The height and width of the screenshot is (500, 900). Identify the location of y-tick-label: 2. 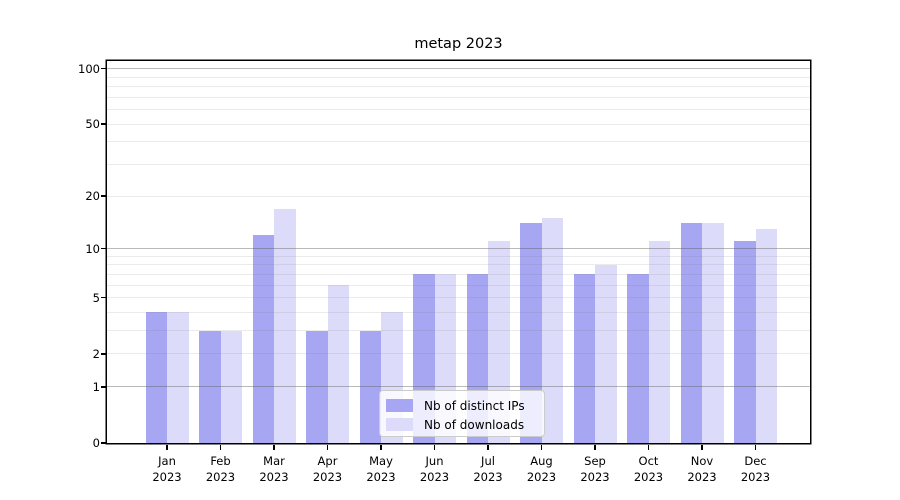
(96, 353).